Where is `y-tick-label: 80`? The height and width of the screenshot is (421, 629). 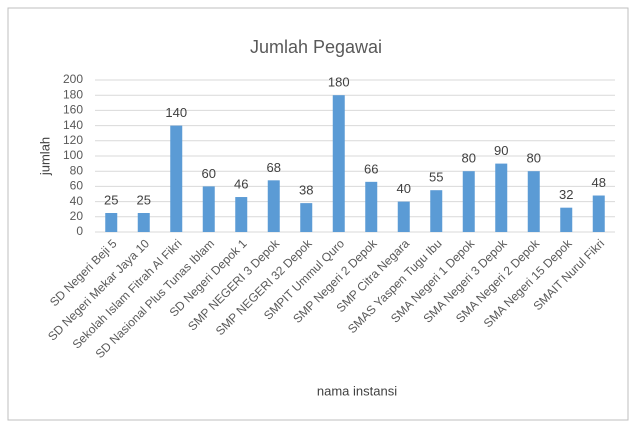 y-tick-label: 80 is located at coordinates (77, 170).